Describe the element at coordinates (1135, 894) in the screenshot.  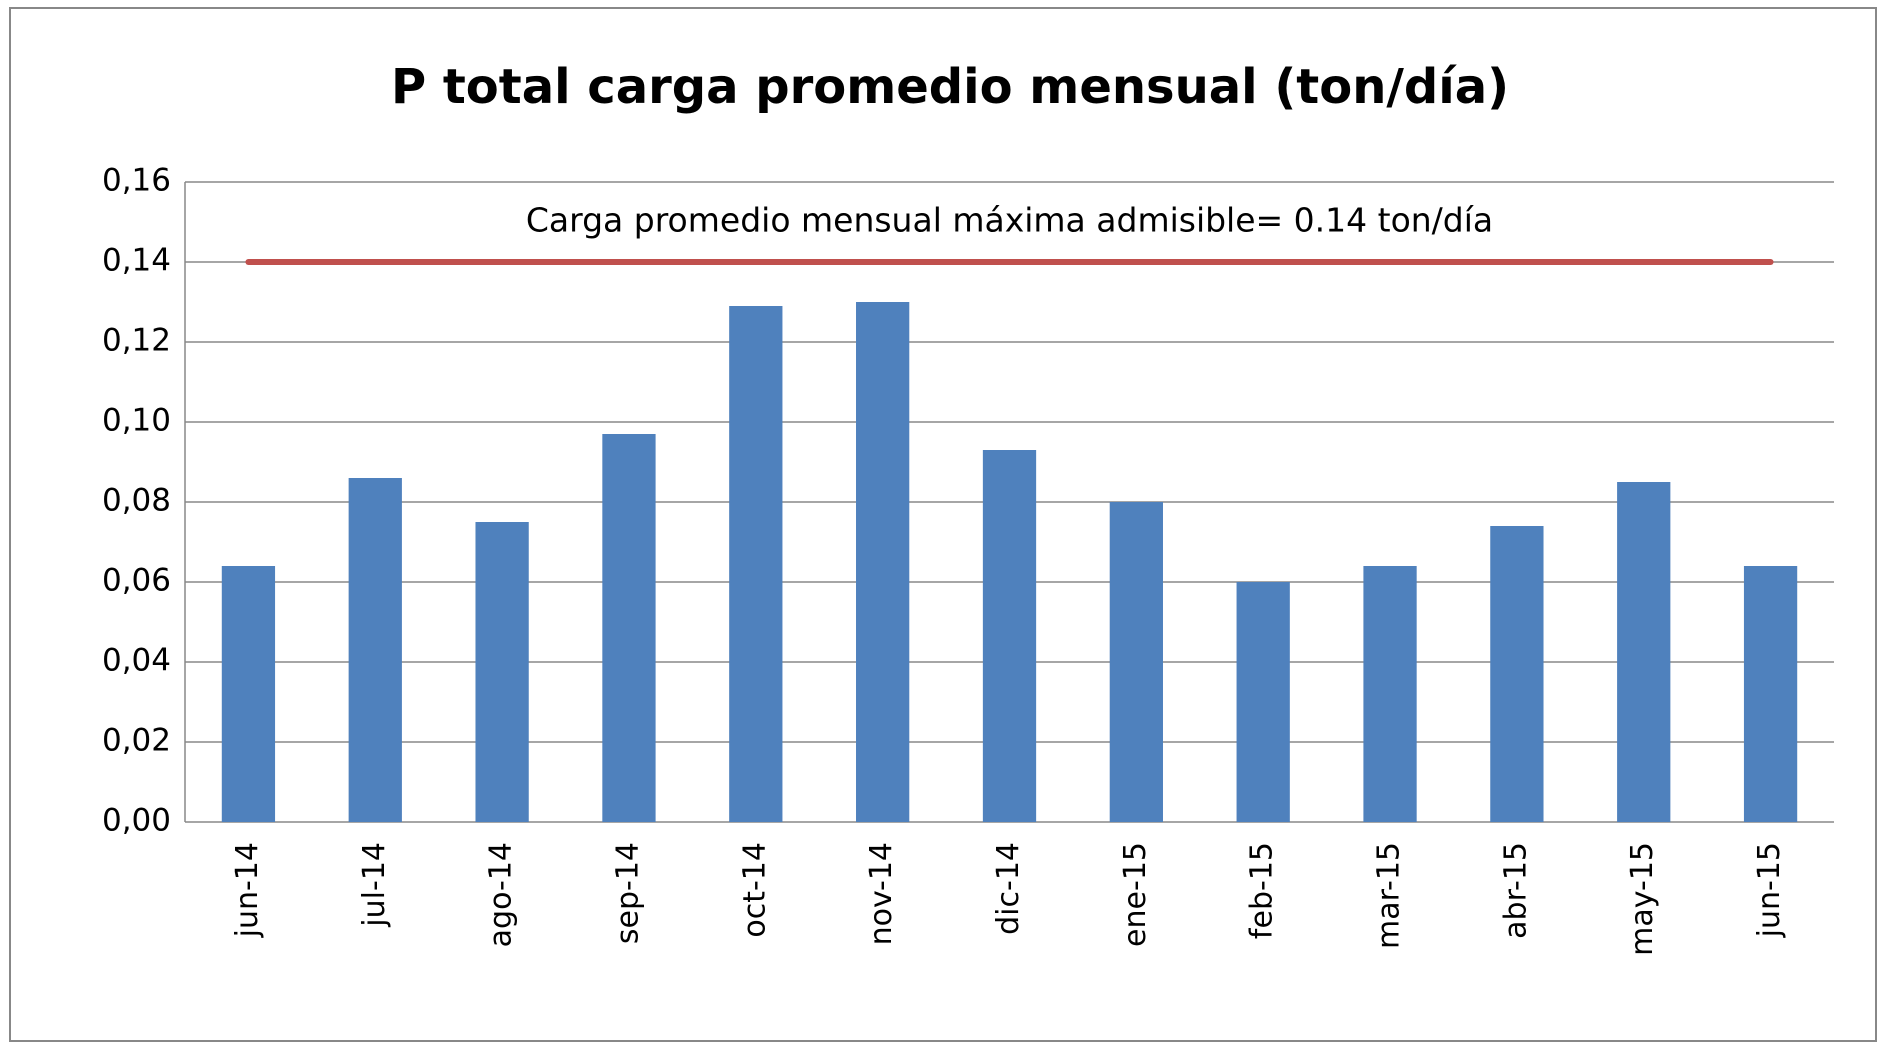
I see `x-tick-label: ene-15` at that location.